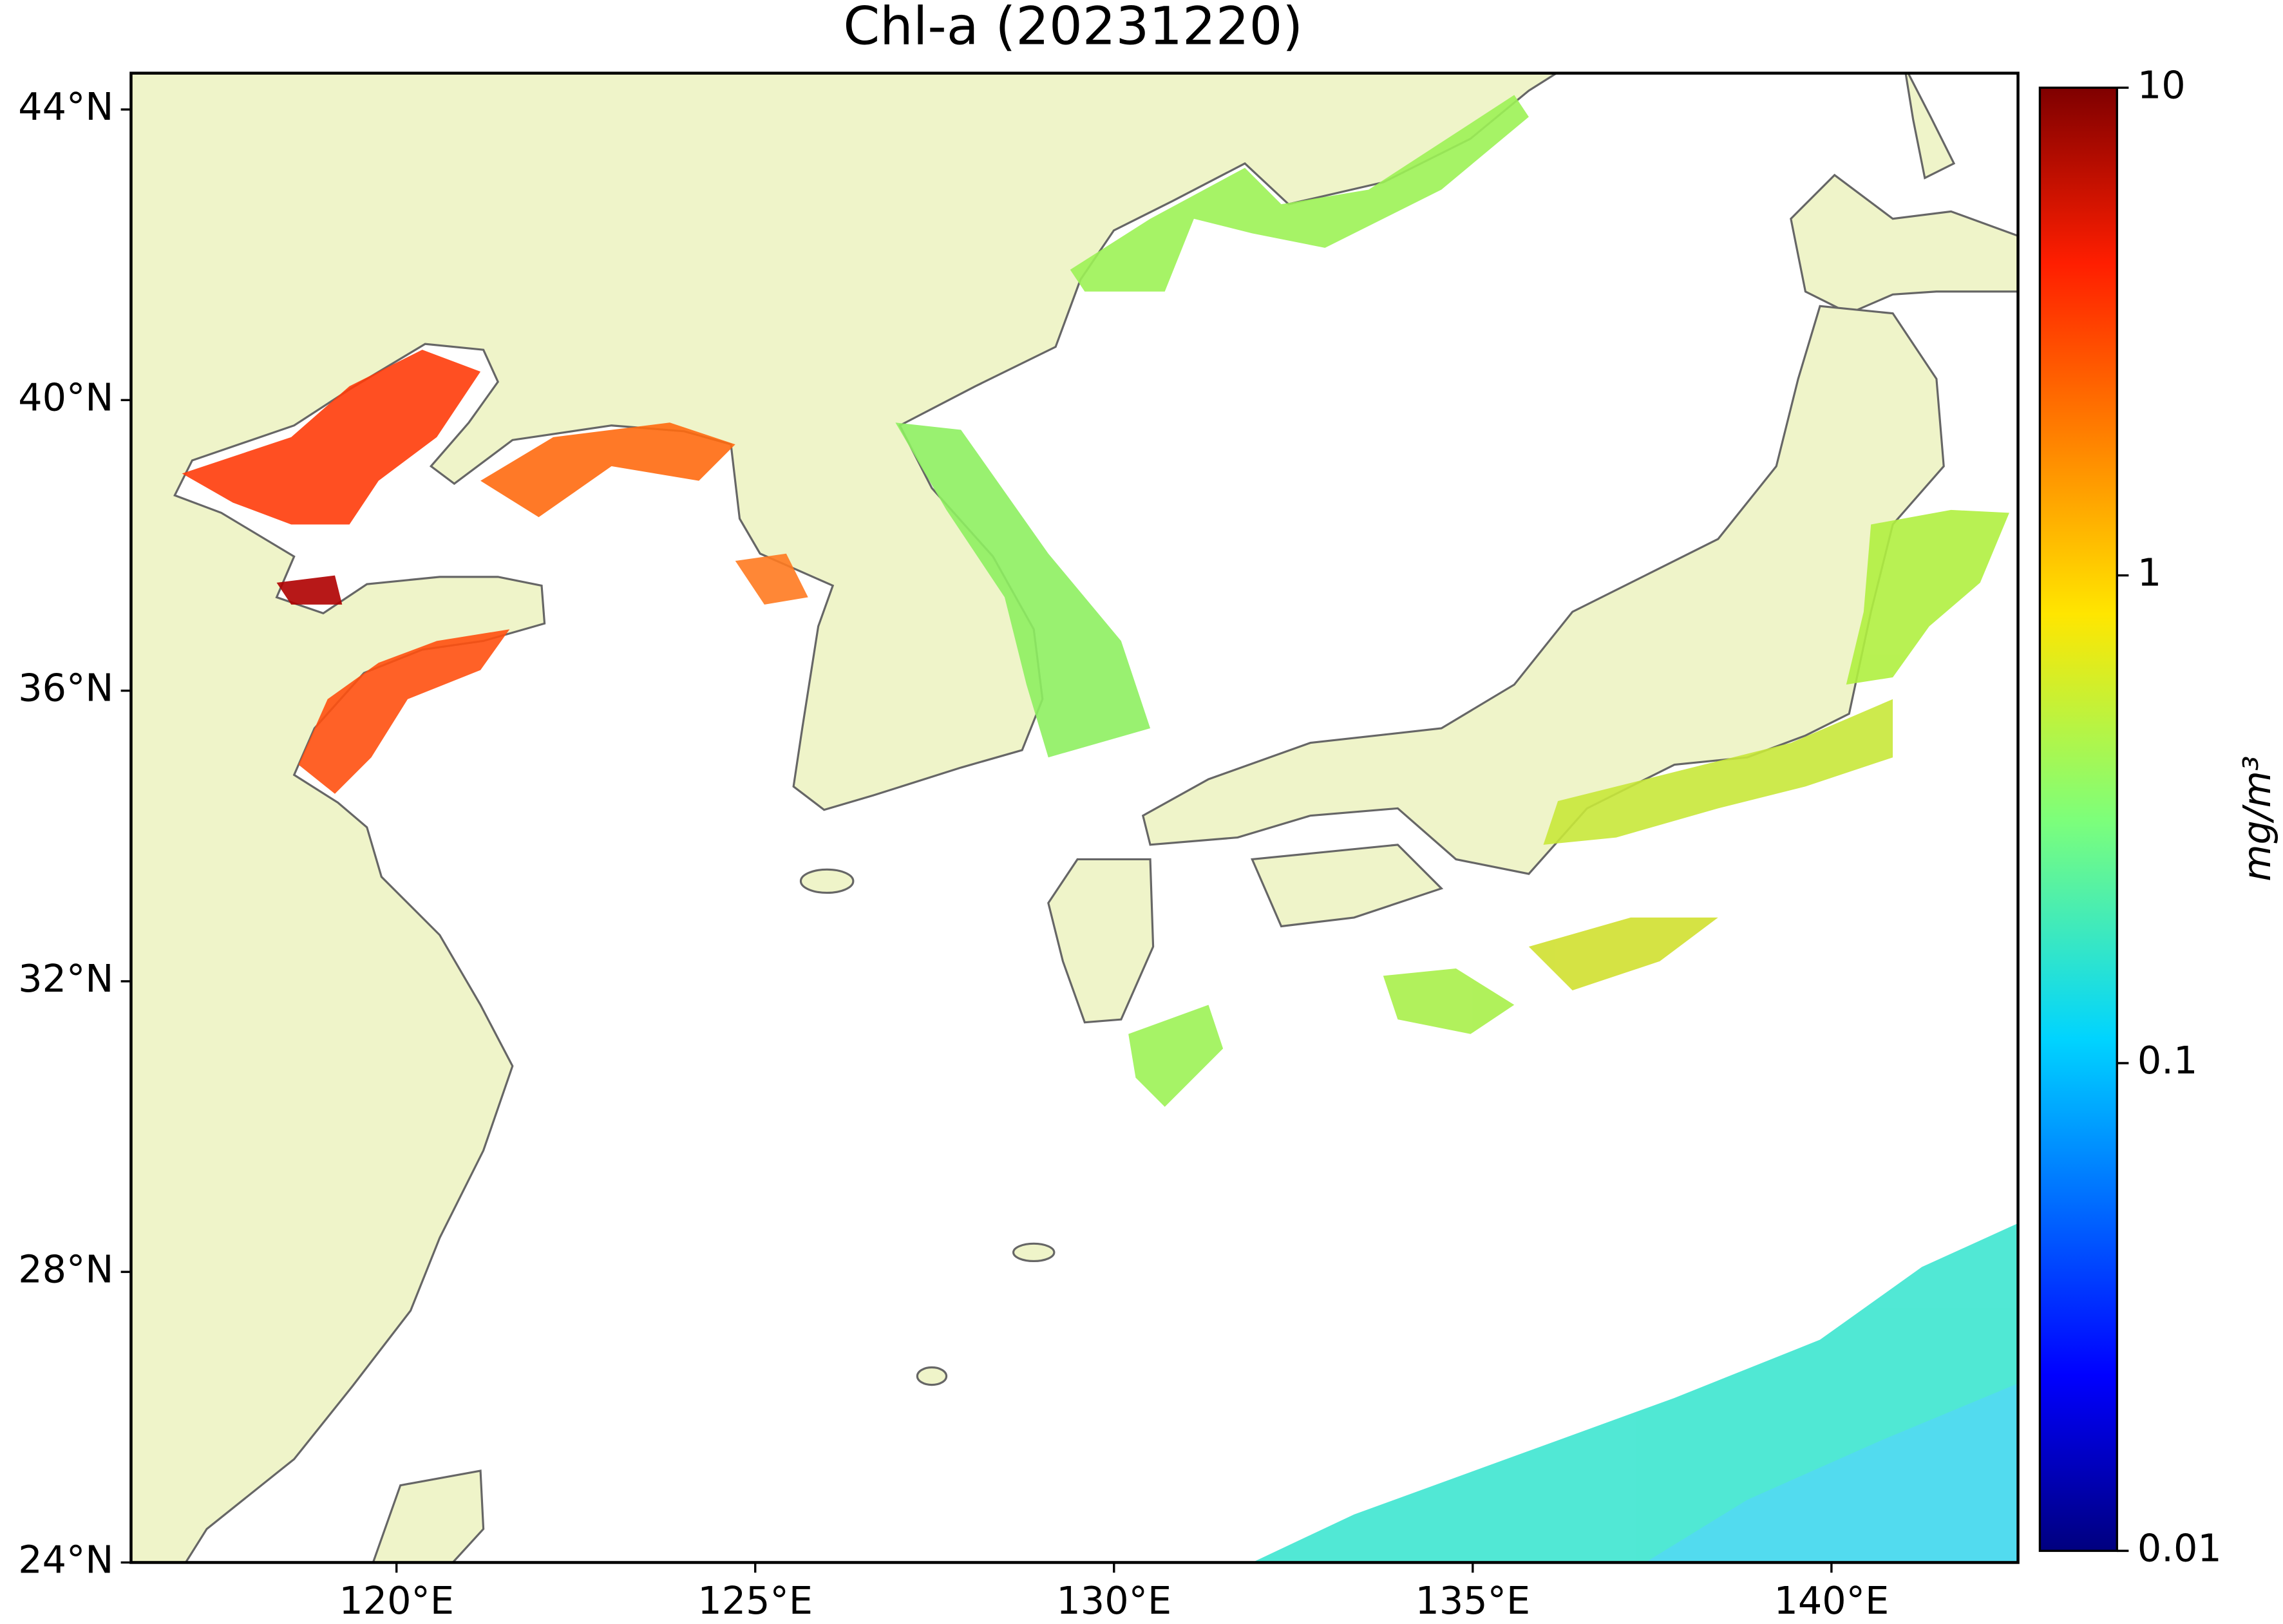 This screenshot has height=1624, width=2283. Describe the element at coordinates (65, 688) in the screenshot. I see `y-tick-label: 36°N` at that location.